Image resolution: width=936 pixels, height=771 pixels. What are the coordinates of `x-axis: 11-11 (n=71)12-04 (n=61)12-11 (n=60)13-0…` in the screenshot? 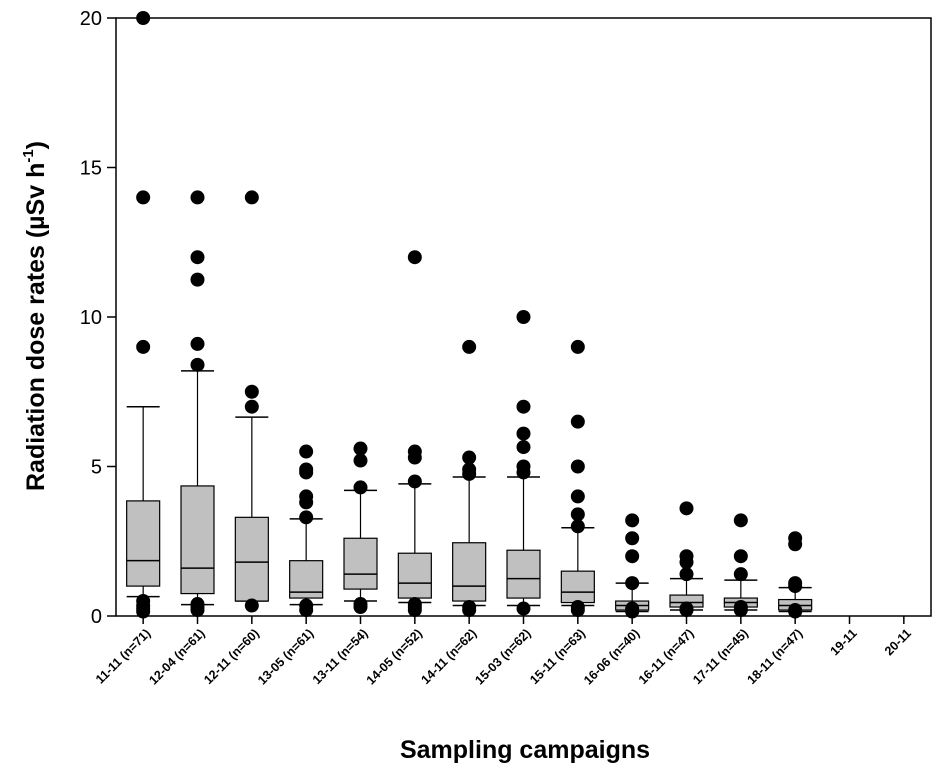 It's located at (503, 651).